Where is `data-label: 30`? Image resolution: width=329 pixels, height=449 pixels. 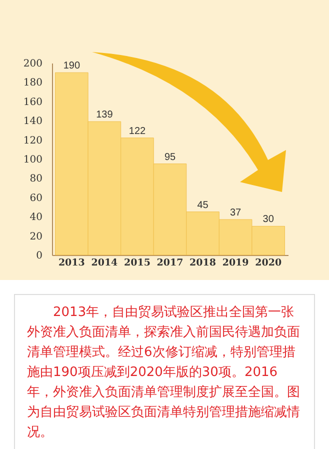 data-label: 30 is located at coordinates (268, 220).